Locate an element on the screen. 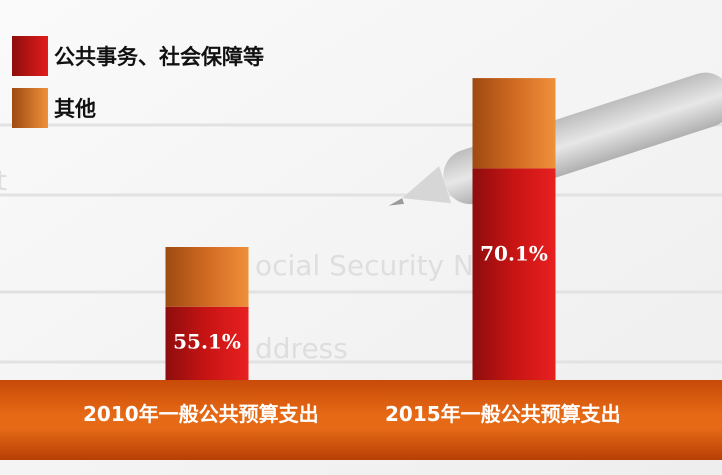 Image resolution: width=722 pixels, height=475 pixels. legend-swatch-red is located at coordinates (30, 56).